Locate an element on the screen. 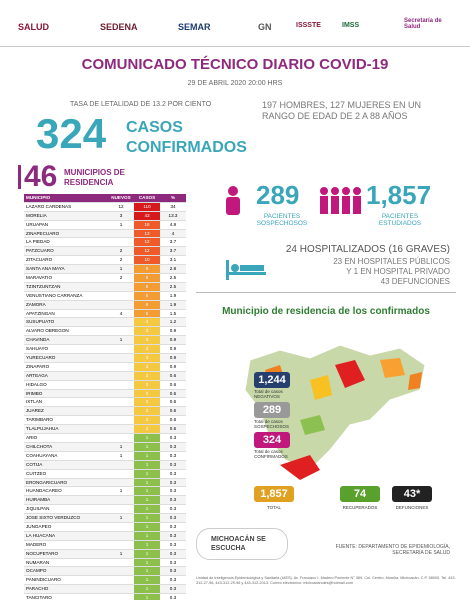 This screenshot has width=470, height=600. icon is located at coordinates (246, 270).